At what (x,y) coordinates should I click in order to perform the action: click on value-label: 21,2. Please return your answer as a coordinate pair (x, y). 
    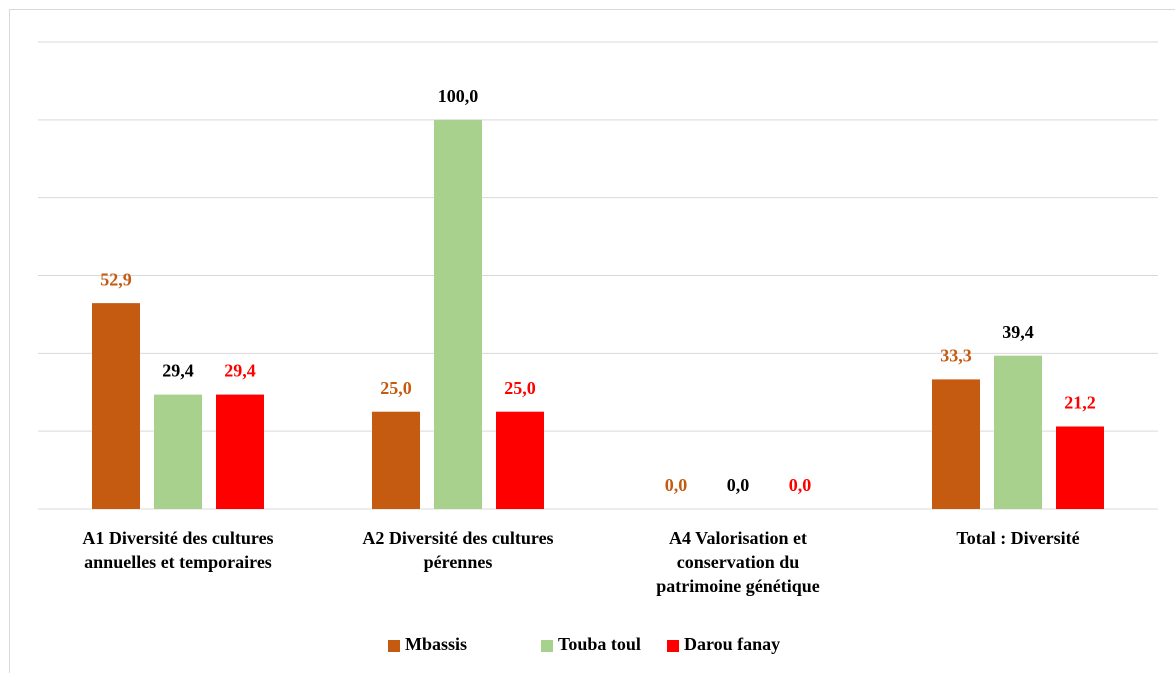
    Looking at the image, I should click on (1080, 403).